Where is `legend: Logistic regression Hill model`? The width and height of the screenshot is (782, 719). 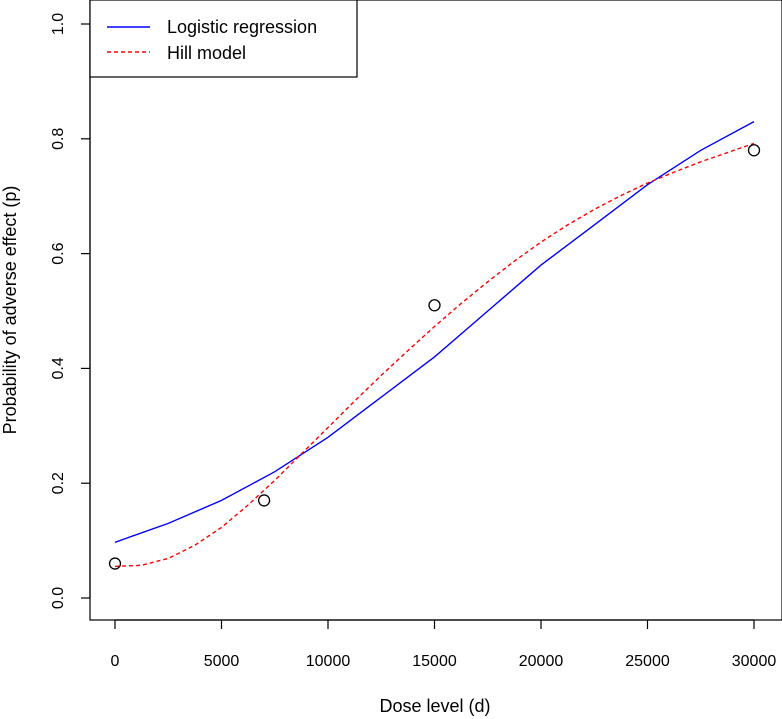
legend: Logistic regression Hill model is located at coordinates (223, 39).